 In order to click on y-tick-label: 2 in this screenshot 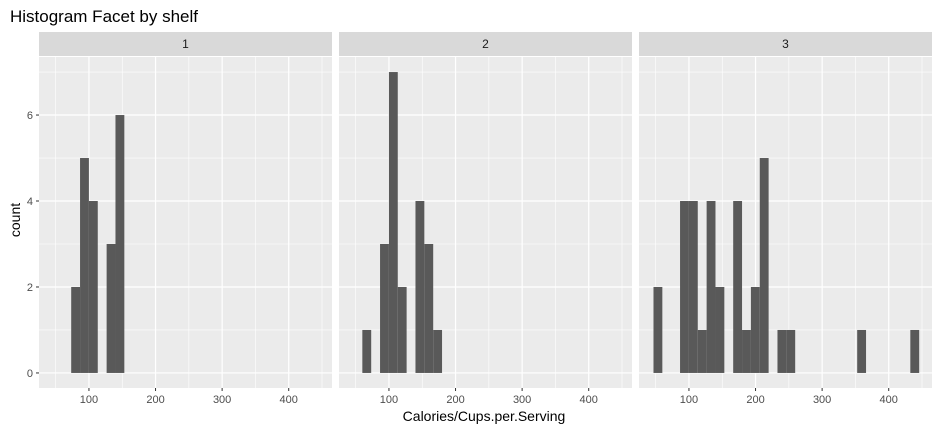, I will do `click(30, 288)`.